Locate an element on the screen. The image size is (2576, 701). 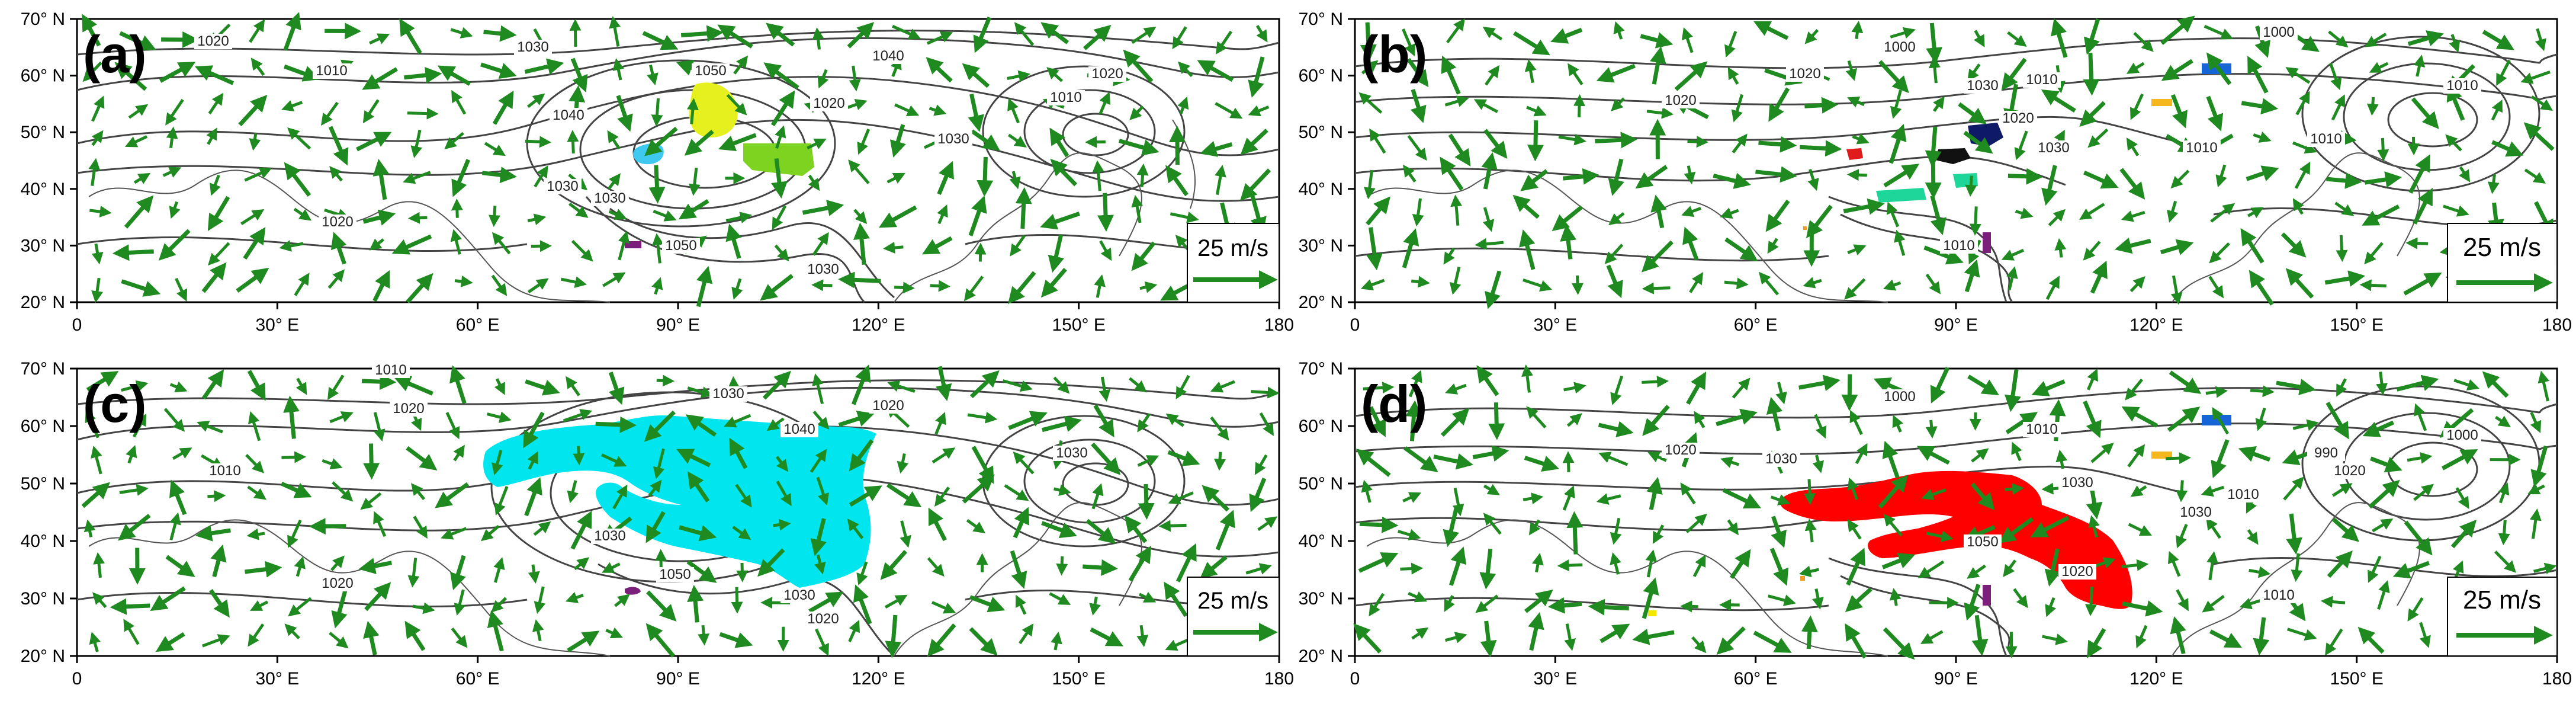
contour-label: 1050 is located at coordinates (1982, 542).